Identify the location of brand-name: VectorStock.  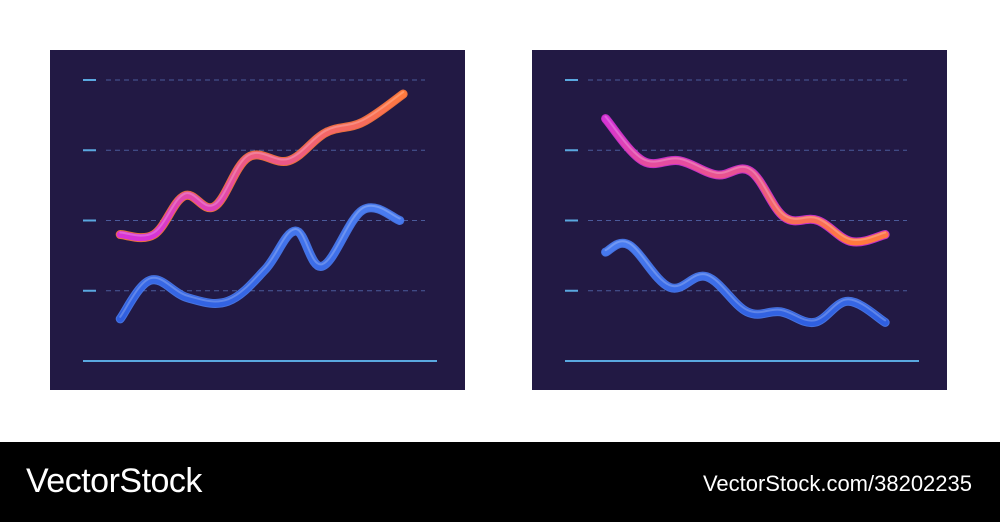
(114, 481).